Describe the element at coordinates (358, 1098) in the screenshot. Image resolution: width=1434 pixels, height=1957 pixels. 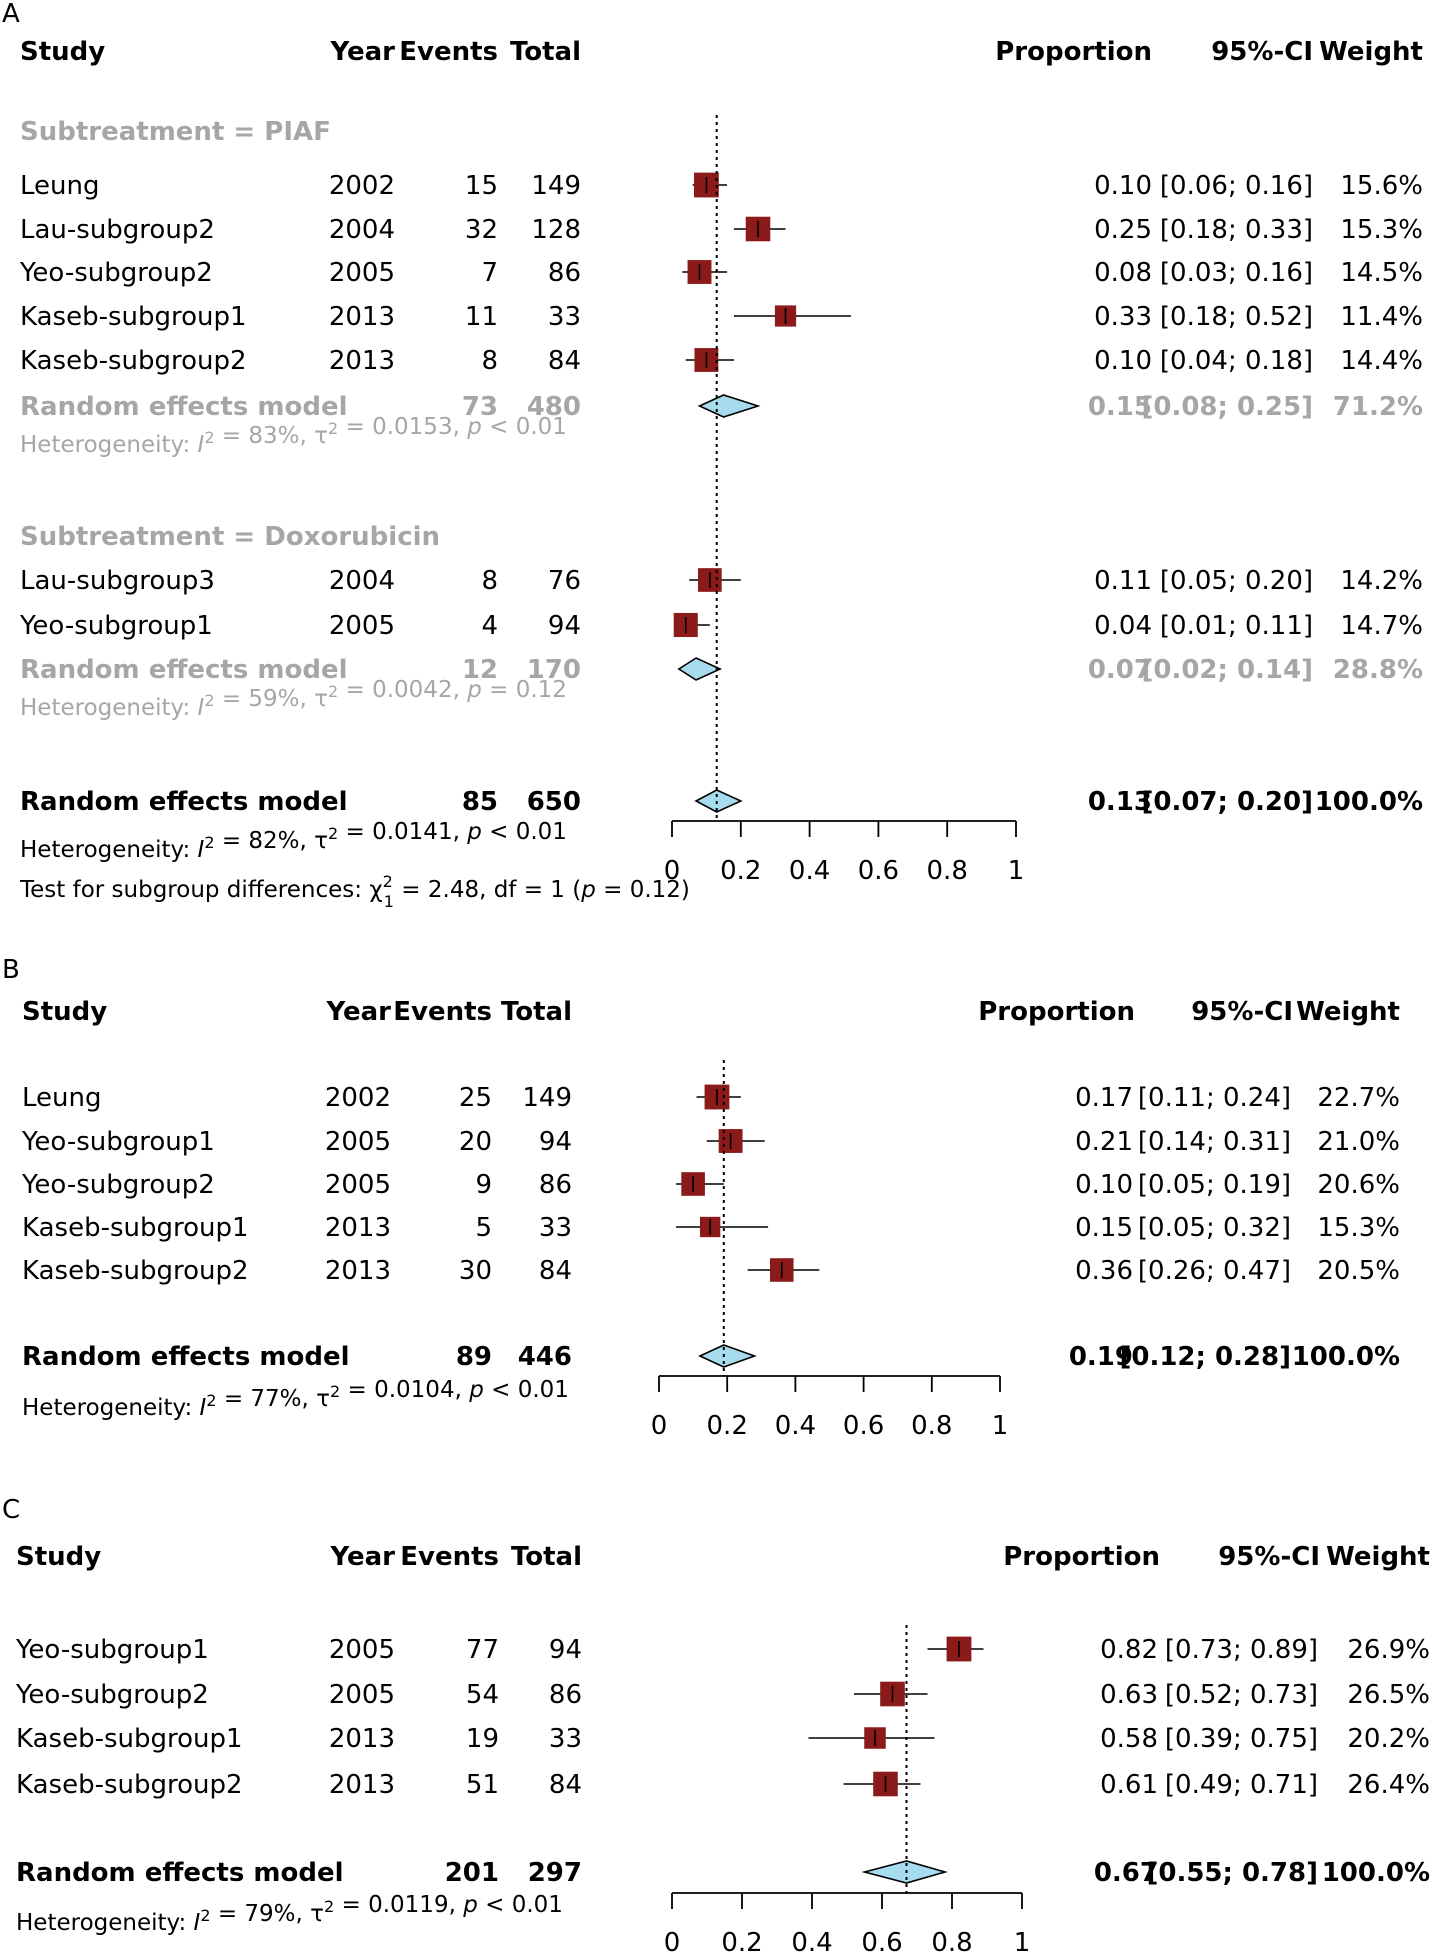
I see `study-year: 2002` at that location.